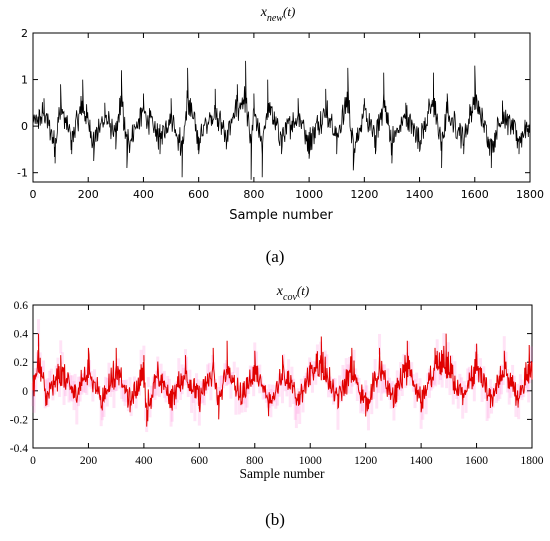 This screenshot has height=541, width=550. Describe the element at coordinates (88, 194) in the screenshot. I see `x-tick-label: 200` at that location.